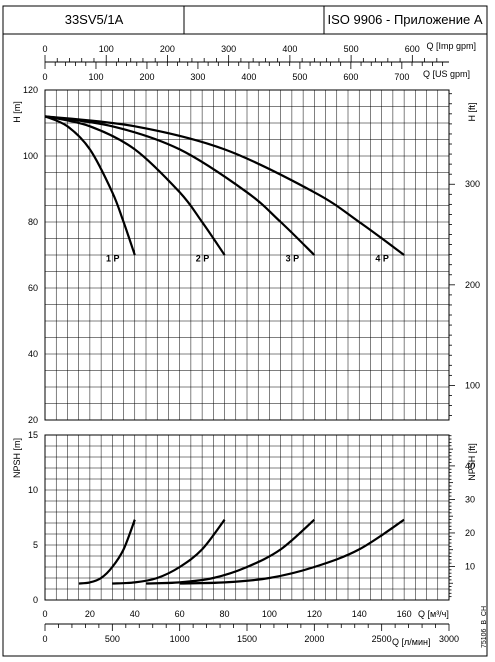  What do you see at coordinates (30, 156) in the screenshot?
I see `y-tick-label: 100` at bounding box center [30, 156].